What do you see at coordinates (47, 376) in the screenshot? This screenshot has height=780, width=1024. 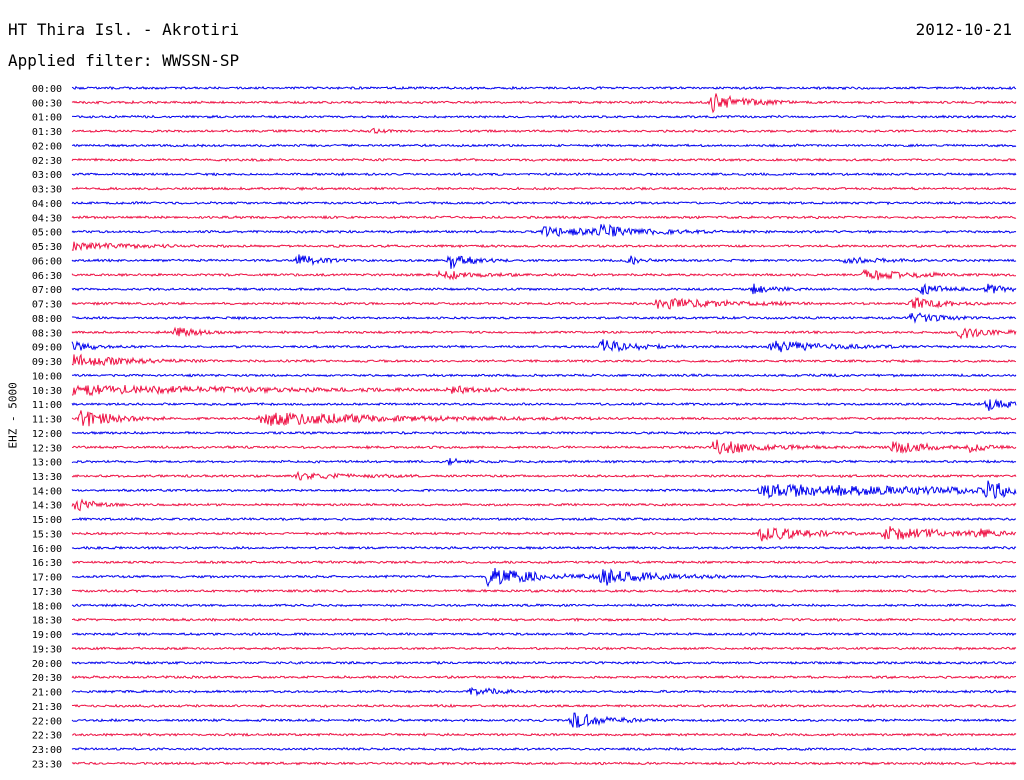 I see `row-time-label: 10:00` at bounding box center [47, 376].